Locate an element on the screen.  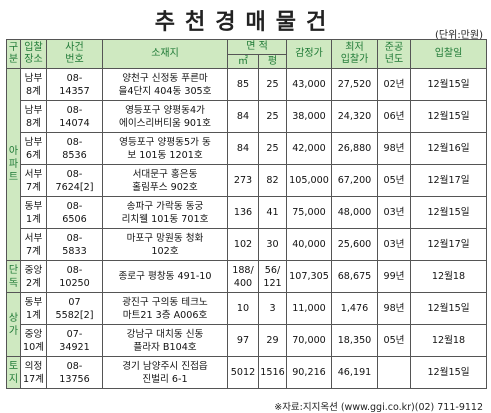
unit-note: (단위:만원) is located at coordinates (459, 35).